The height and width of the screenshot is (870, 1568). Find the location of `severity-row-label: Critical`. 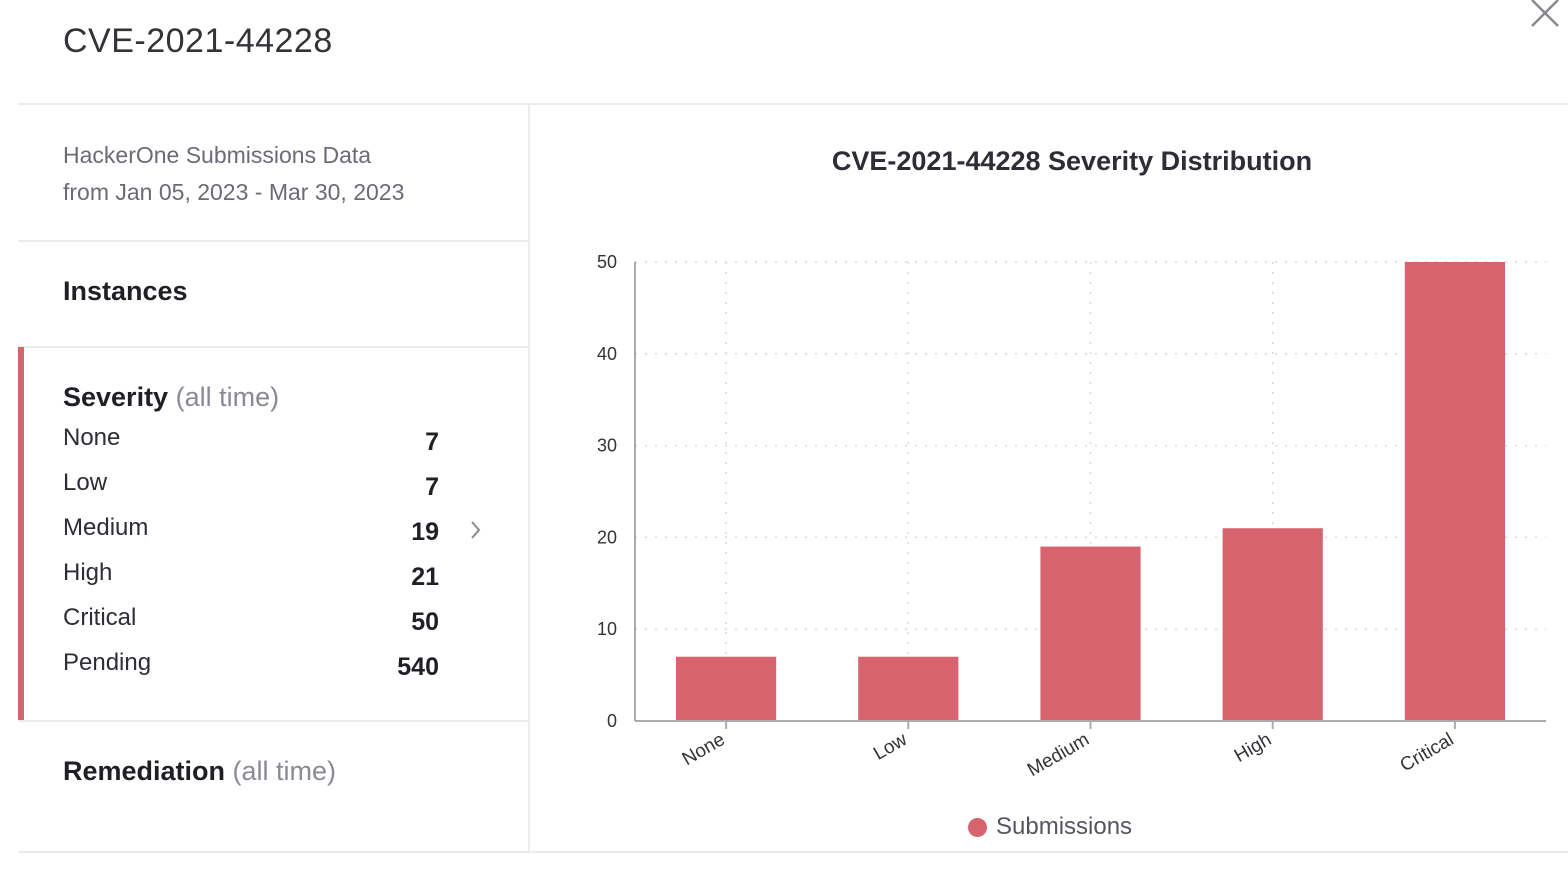

severity-row-label: Critical is located at coordinates (100, 617).